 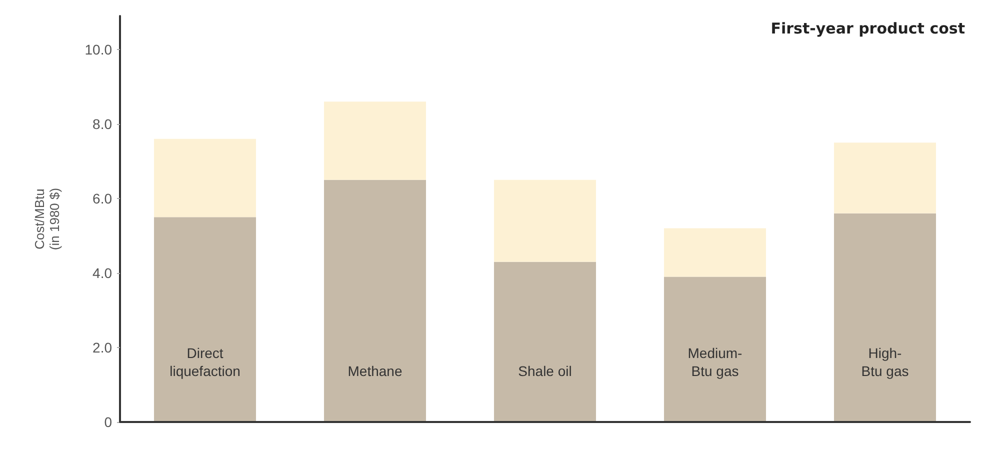 What do you see at coordinates (102, 198) in the screenshot?
I see `y-tick-label: 6.0` at bounding box center [102, 198].